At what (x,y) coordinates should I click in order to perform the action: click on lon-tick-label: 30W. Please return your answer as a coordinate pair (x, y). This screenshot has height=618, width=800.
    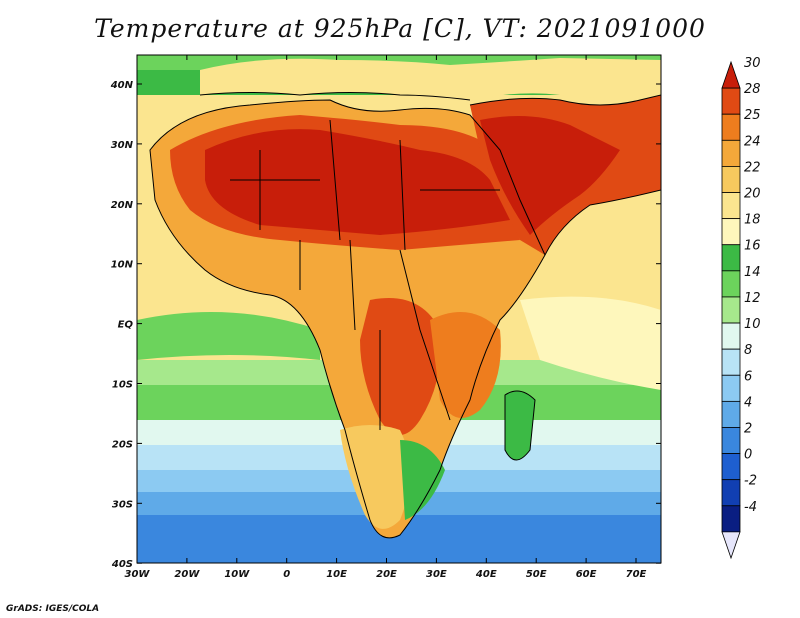
    Looking at the image, I should click on (138, 574).